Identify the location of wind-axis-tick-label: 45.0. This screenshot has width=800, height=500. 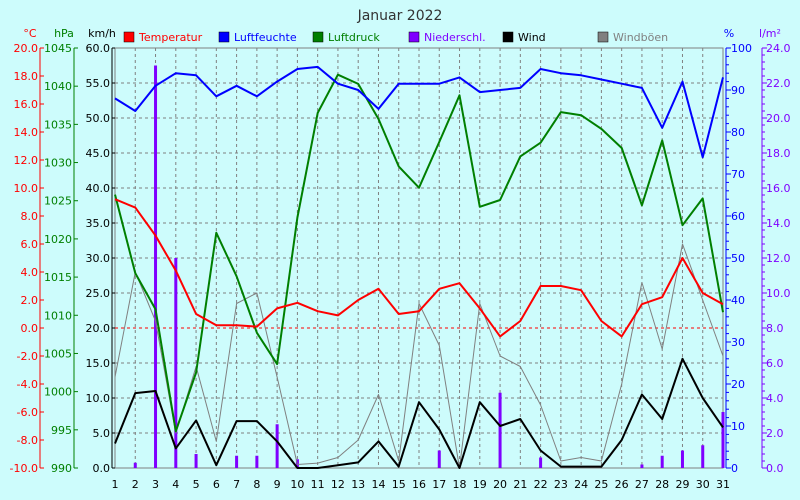
(98, 153).